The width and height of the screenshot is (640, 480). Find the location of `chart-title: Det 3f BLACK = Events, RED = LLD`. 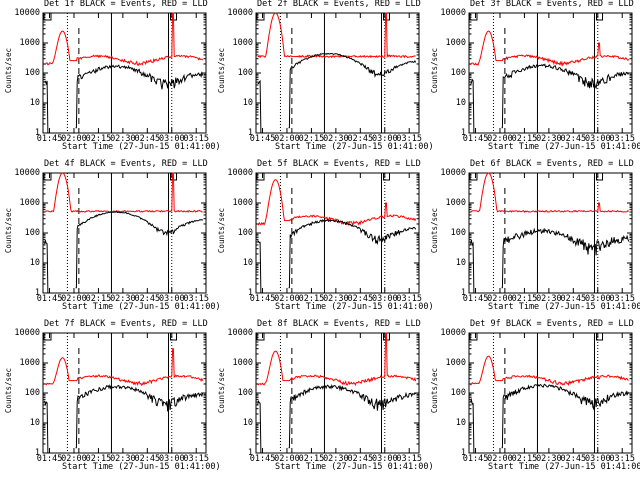

chart-title: Det 3f BLACK = Events, RED = LLD is located at coordinates (552, 4).